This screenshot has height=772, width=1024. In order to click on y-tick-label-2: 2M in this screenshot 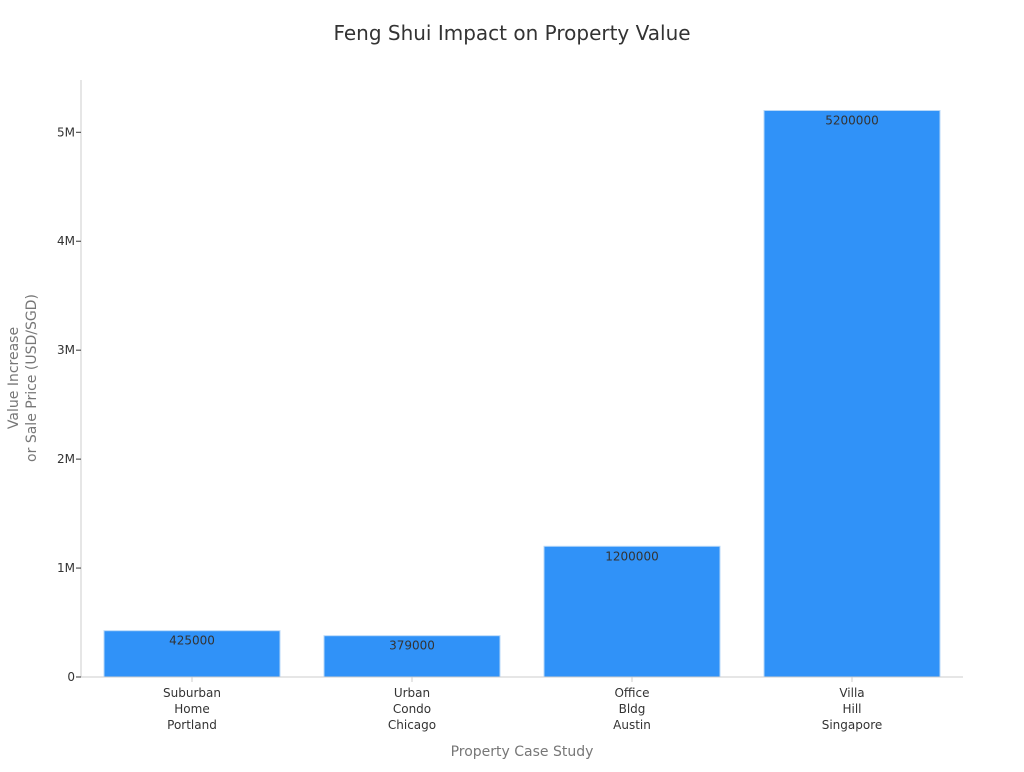, I will do `click(66, 459)`.